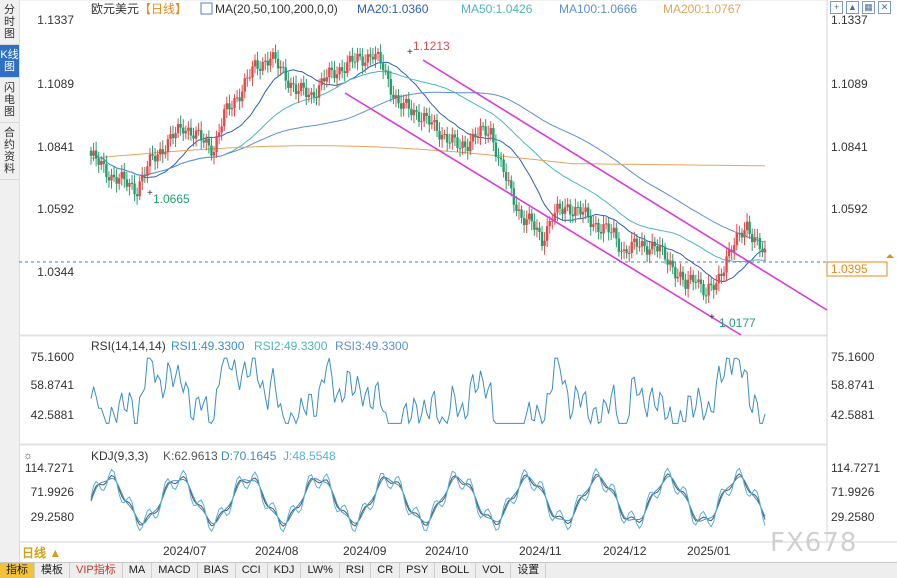 The image size is (897, 578). Describe the element at coordinates (884, 7) in the screenshot. I see `close-icon: ✕` at that location.